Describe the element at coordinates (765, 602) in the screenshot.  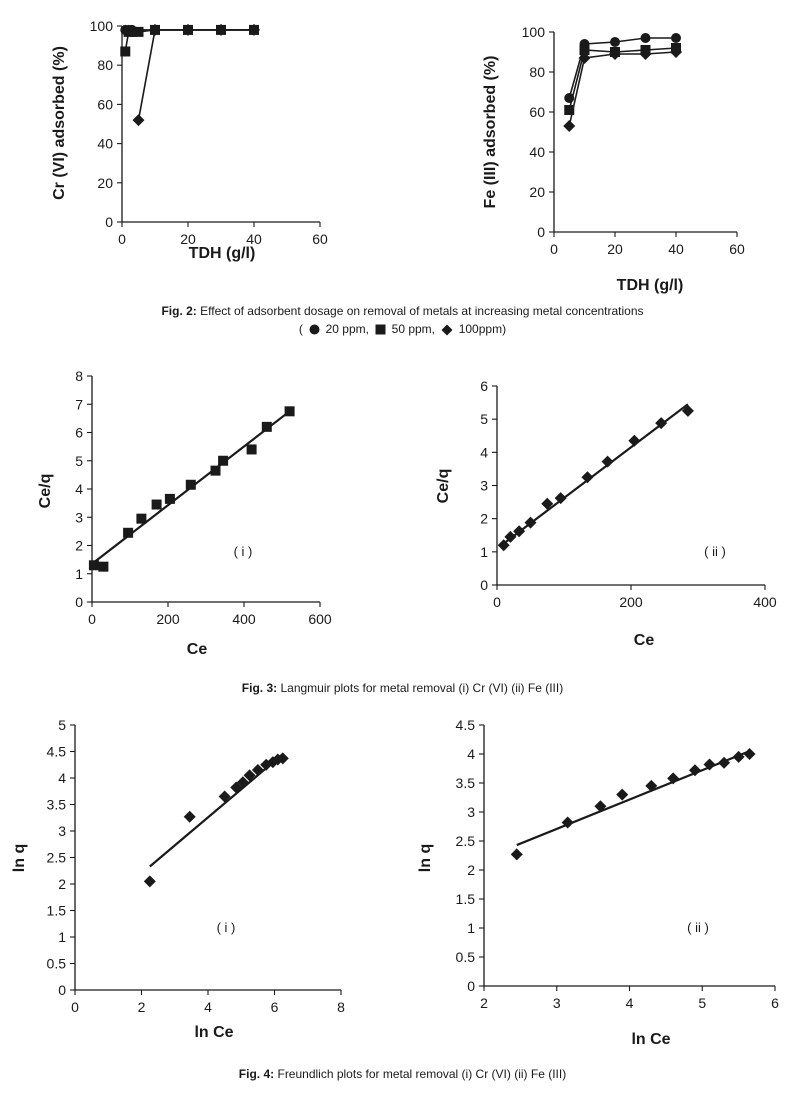
I see `fig3b-x-tick-label: 400` at that location.